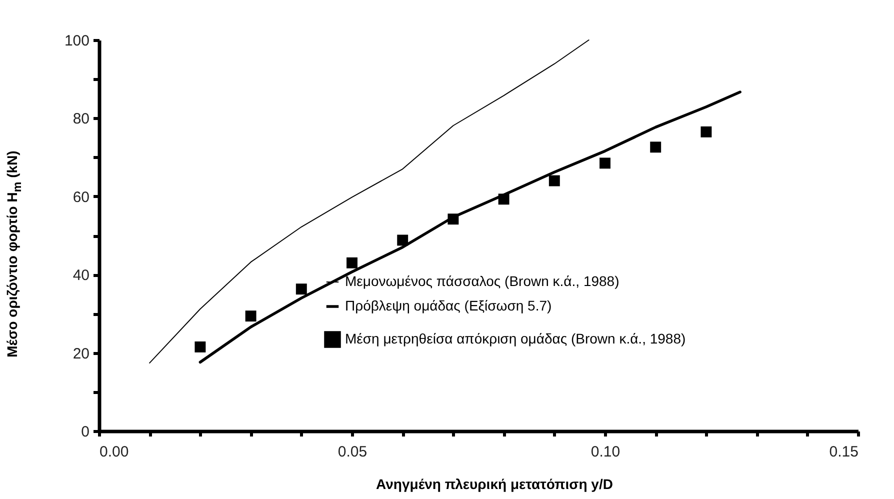 The image size is (894, 499). Describe the element at coordinates (77, 41) in the screenshot. I see `y-tick-label: 100` at that location.